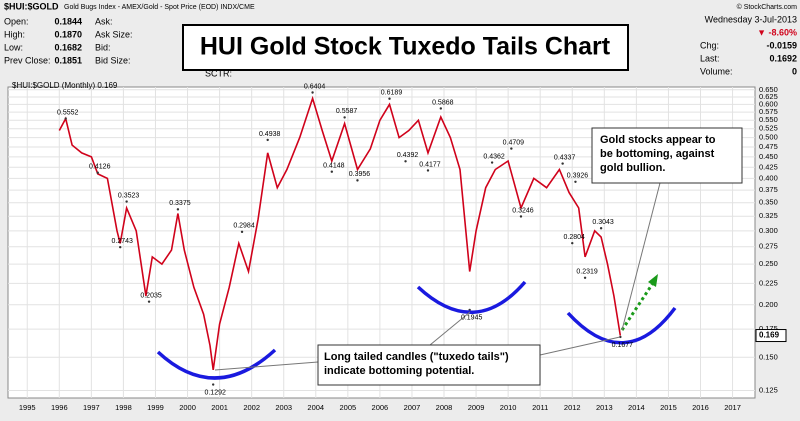  Describe the element at coordinates (187, 407) in the screenshot. I see `x-tick-label: 2000` at that location.